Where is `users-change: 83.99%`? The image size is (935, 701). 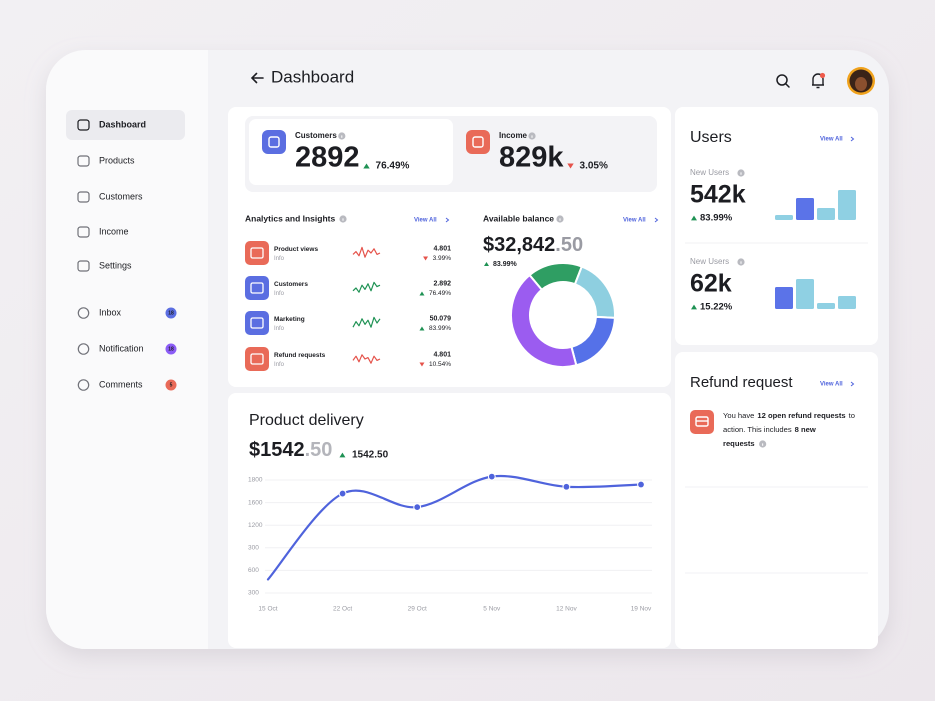 users-change: 83.99% is located at coordinates (716, 218).